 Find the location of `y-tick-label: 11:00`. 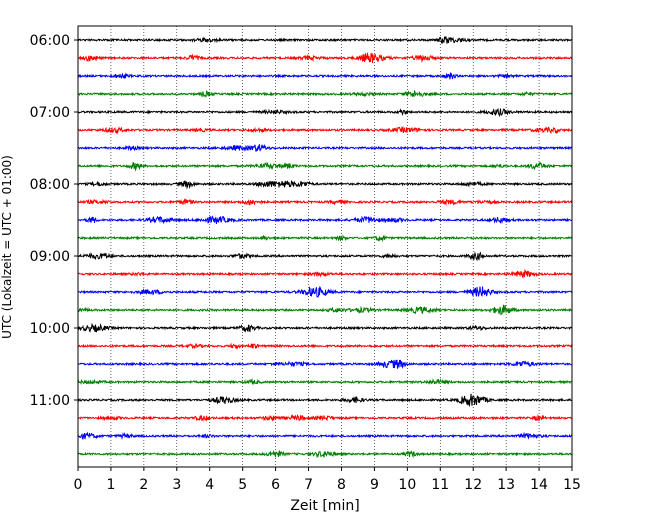

y-tick-label: 11:00 is located at coordinates (50, 401).